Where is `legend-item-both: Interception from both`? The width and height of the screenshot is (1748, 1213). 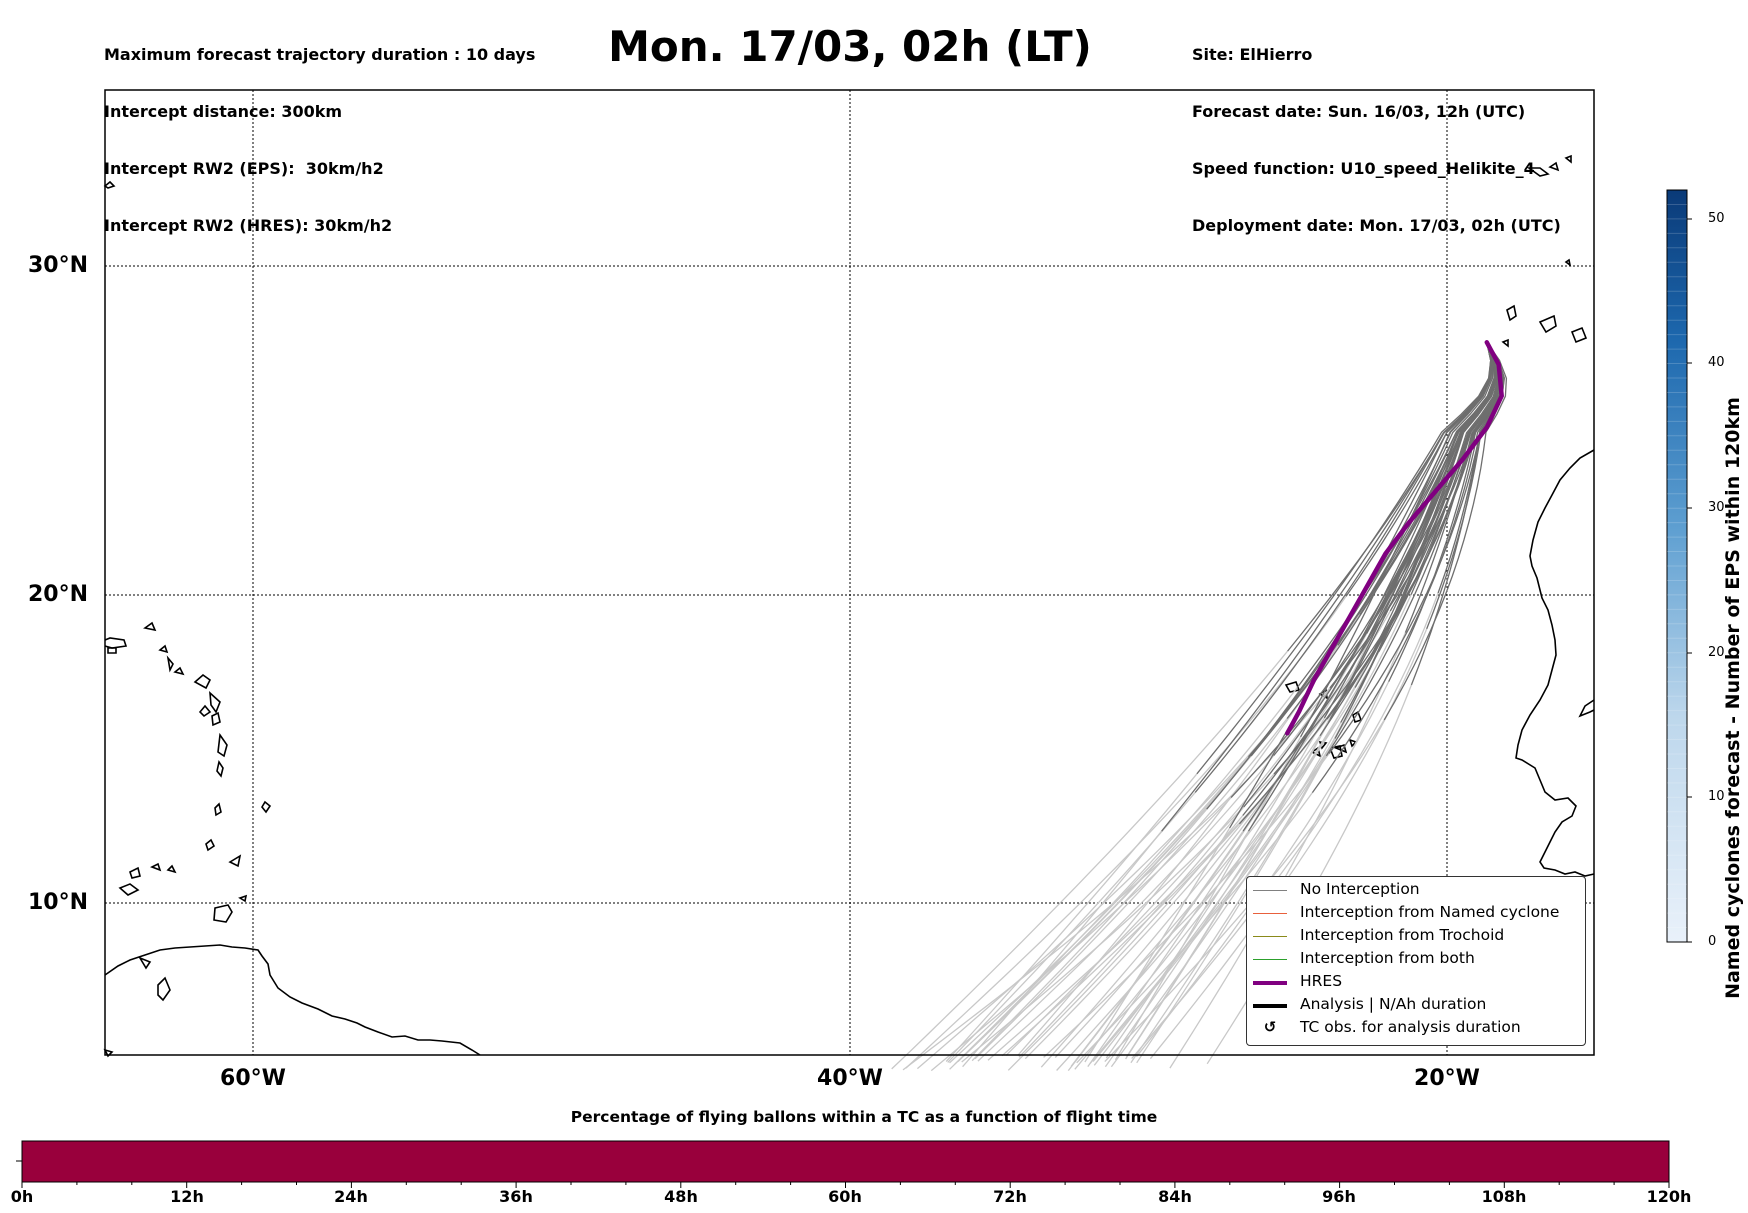 legend-item-both: Interception from both is located at coordinates (1416, 959).